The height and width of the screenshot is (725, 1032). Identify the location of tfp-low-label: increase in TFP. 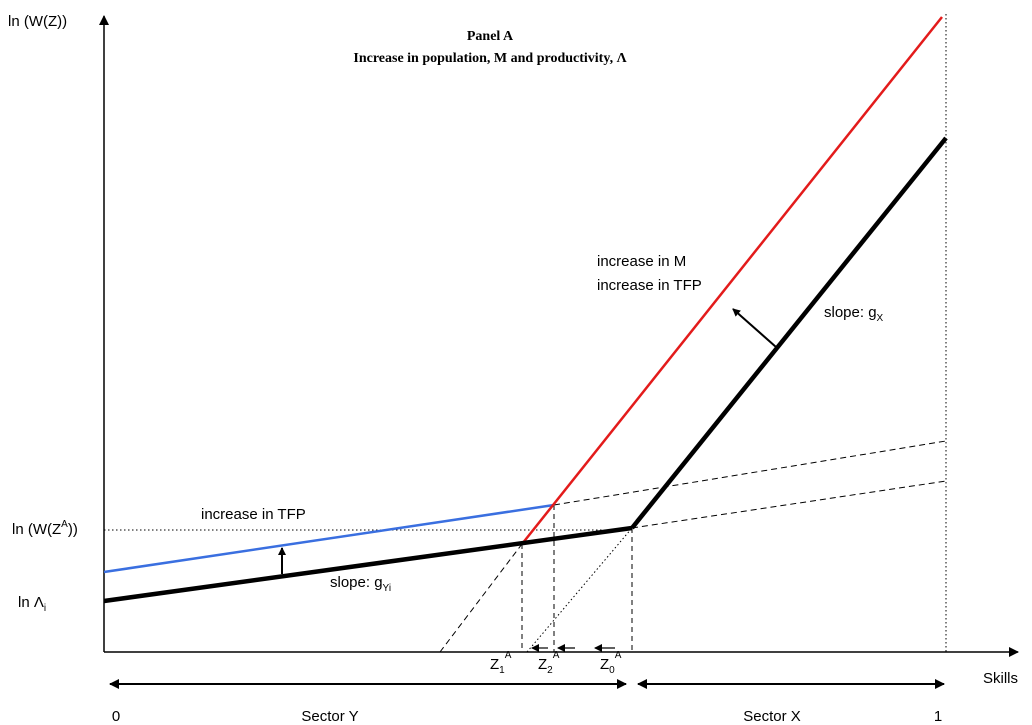
(253, 514).